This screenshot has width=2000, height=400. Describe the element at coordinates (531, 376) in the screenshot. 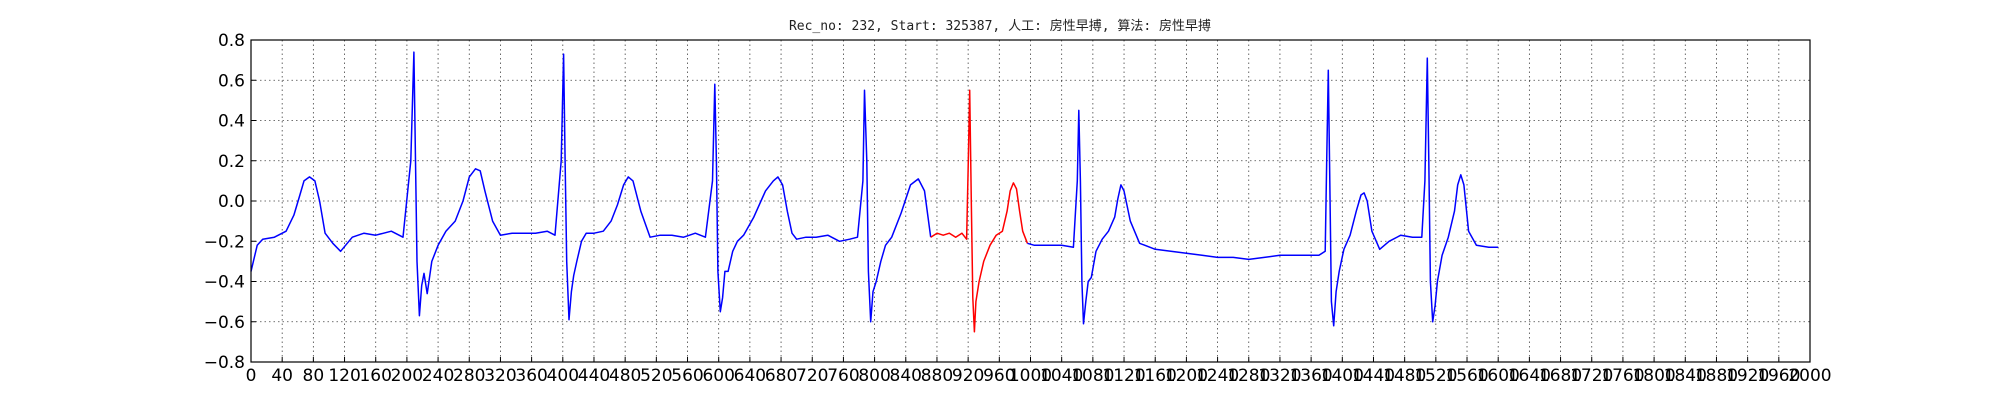

I see `x-tick-label: 360` at that location.